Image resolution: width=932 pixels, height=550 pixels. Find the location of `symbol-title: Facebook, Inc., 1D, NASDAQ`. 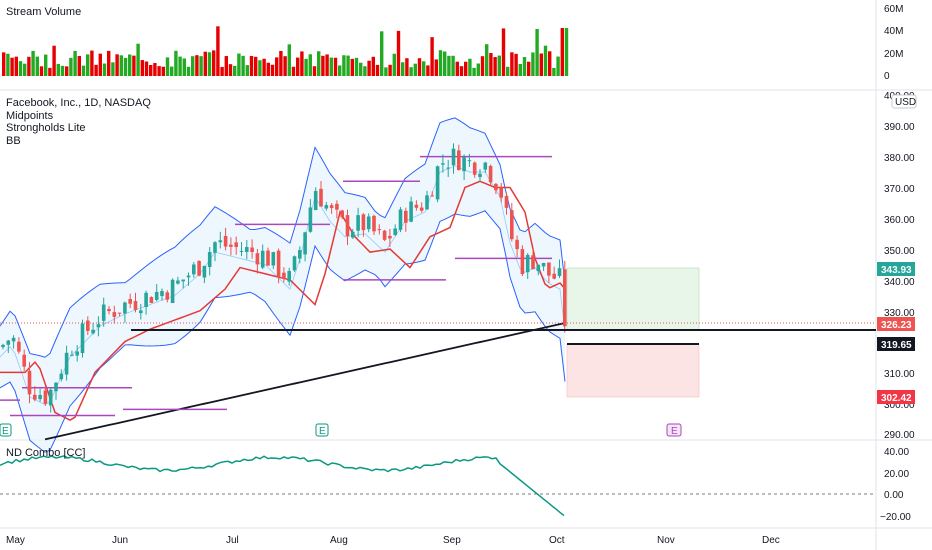

symbol-title: Facebook, Inc., 1D, NASDAQ is located at coordinates (78, 103).